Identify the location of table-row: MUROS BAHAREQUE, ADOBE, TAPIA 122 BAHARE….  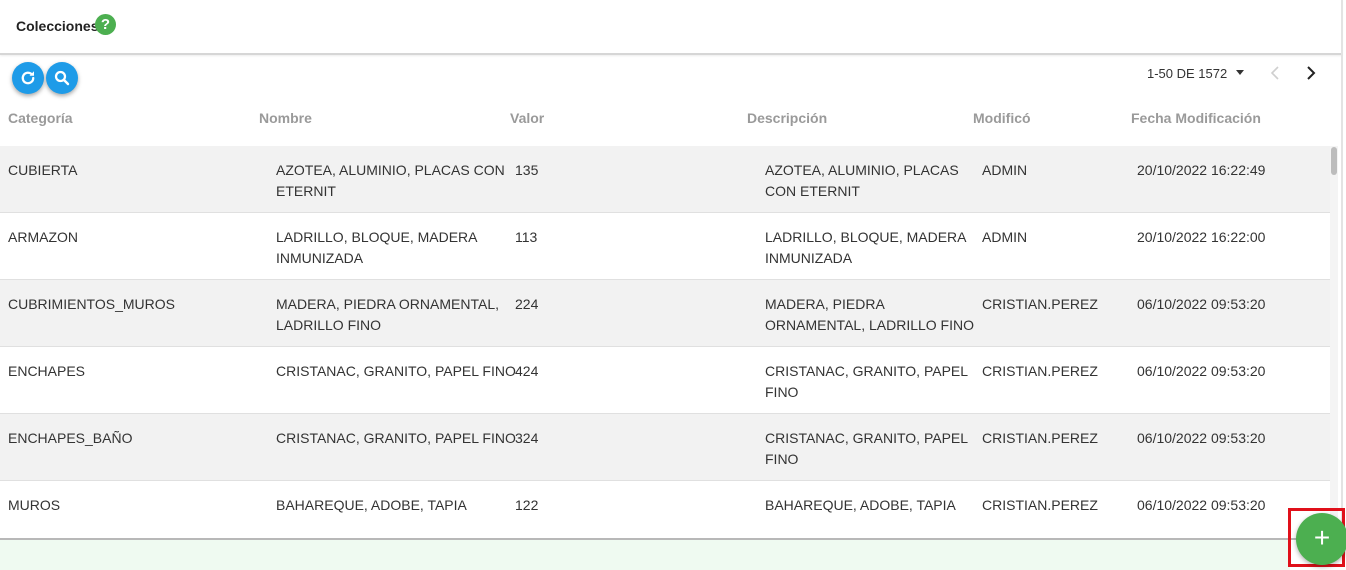
(665, 504).